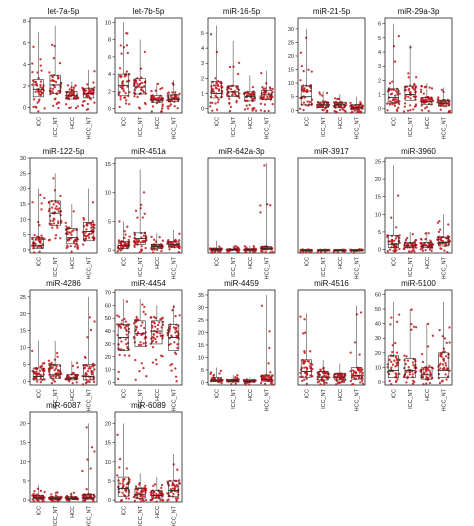 Image resolution: width=474 pixels, height=526 pixels. What do you see at coordinates (108, 294) in the screenshot?
I see `y-tick-label: 70` at bounding box center [108, 294].